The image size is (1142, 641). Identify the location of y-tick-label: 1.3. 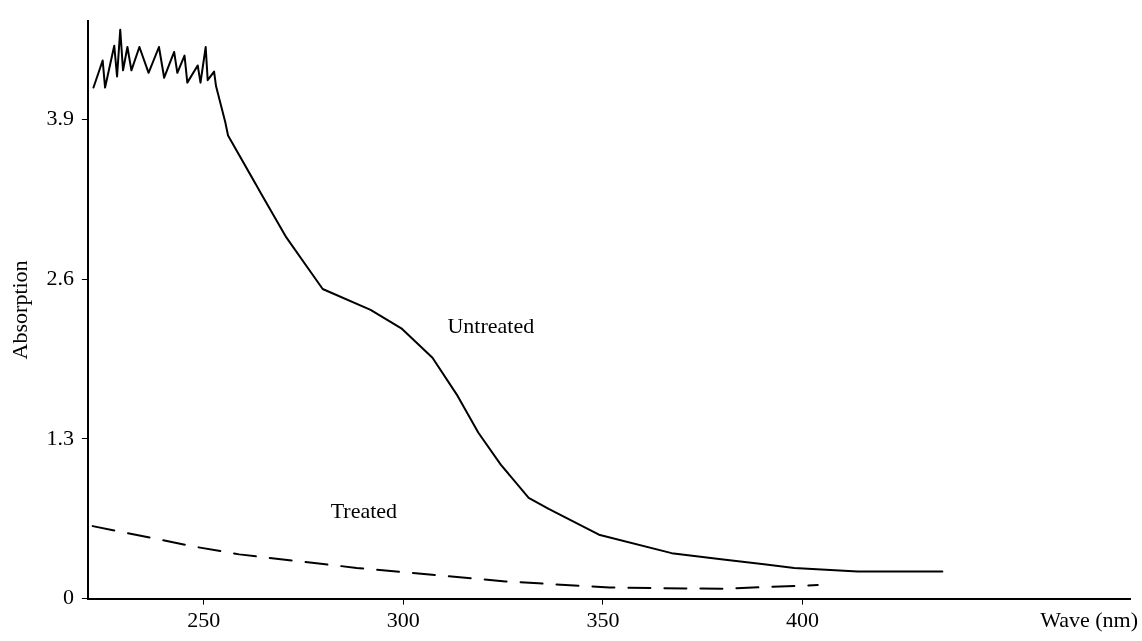
(60, 437).